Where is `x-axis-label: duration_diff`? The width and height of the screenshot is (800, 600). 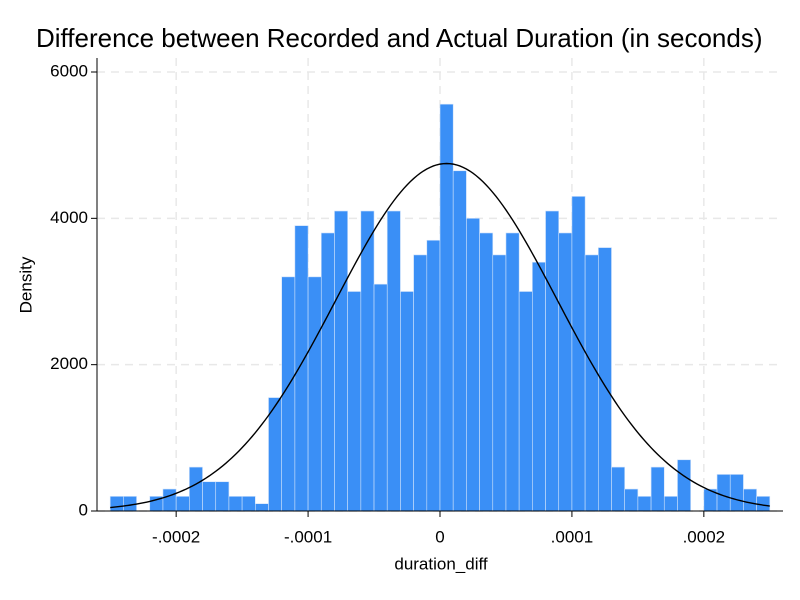 x-axis-label: duration_diff is located at coordinates (441, 563).